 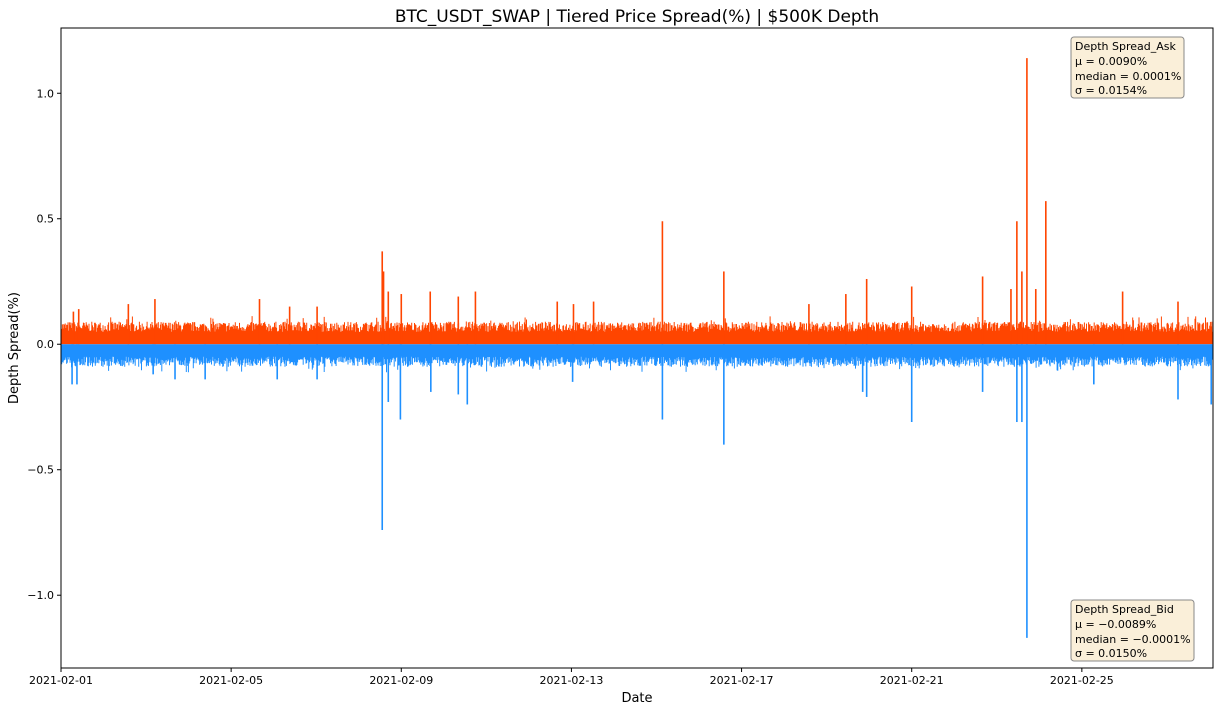 I want to click on ask-stats-std: σ = 0.0154%, so click(x=1111, y=90).